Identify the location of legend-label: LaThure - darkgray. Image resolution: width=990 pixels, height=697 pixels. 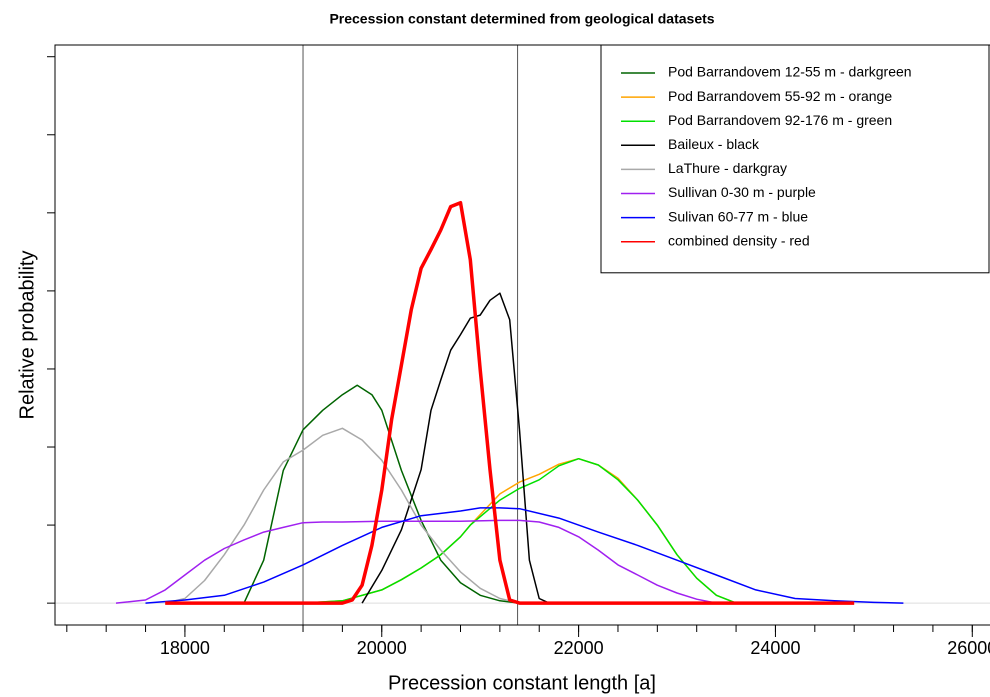
(727, 168).